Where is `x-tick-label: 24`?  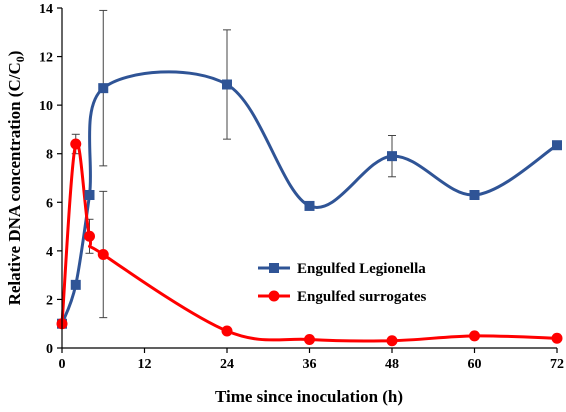
x-tick-label: 24 is located at coordinates (227, 364).